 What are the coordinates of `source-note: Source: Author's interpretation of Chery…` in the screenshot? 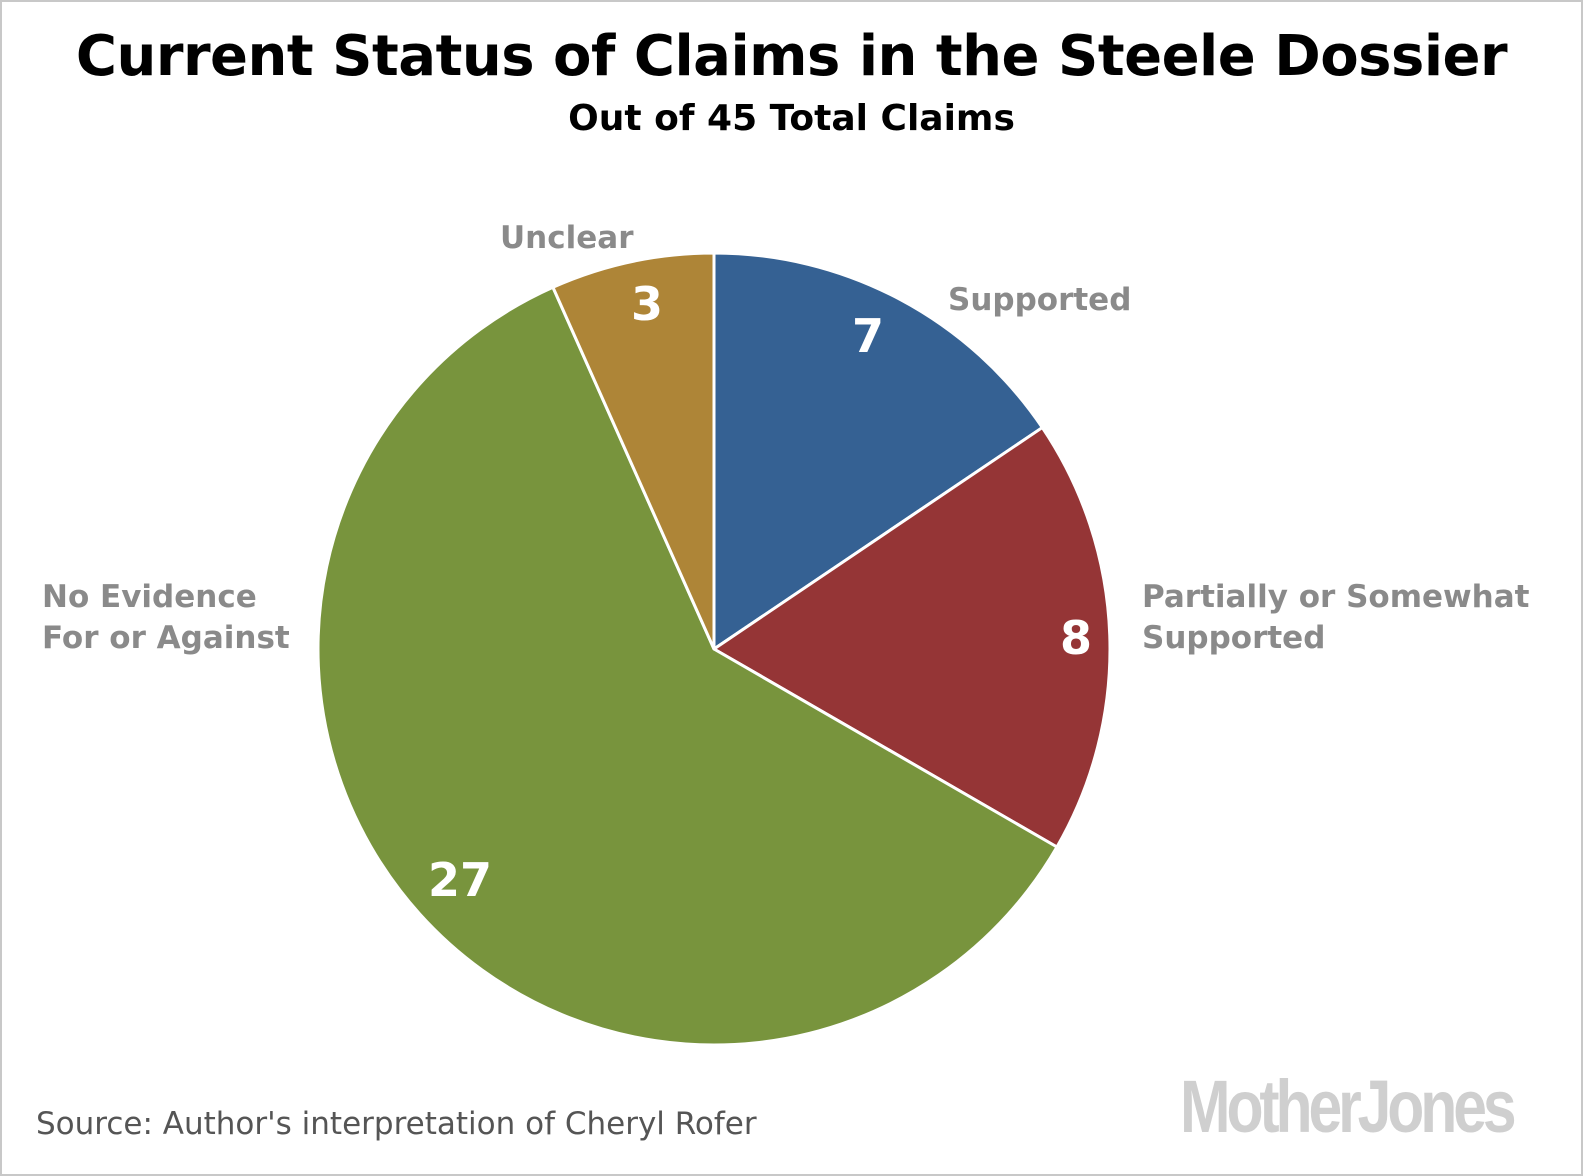 It's located at (396, 1124).